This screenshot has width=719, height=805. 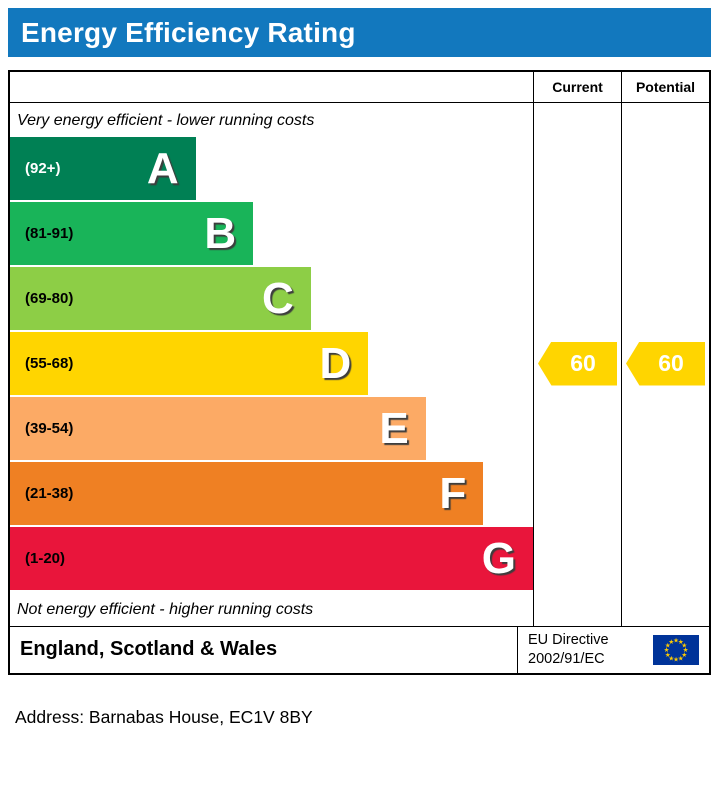 I want to click on eu-directive-text: EU Directive 2002/91/EC, so click(x=568, y=650).